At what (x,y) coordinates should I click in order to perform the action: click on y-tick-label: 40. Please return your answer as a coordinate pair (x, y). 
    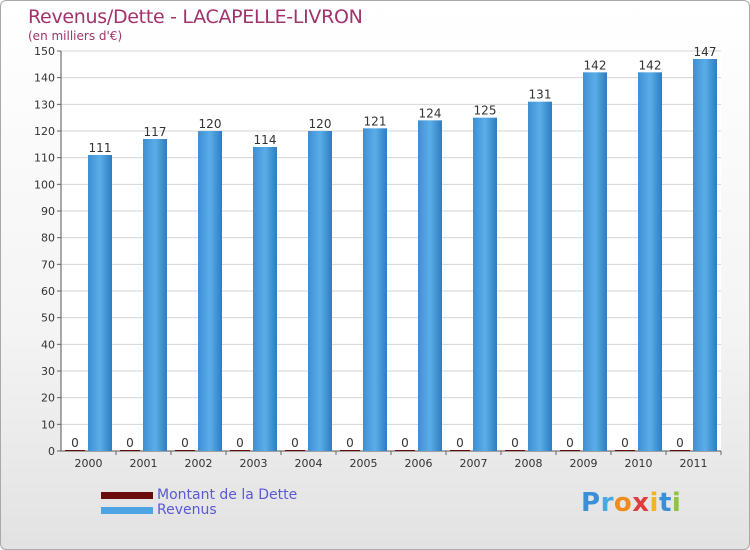
    Looking at the image, I should click on (48, 344).